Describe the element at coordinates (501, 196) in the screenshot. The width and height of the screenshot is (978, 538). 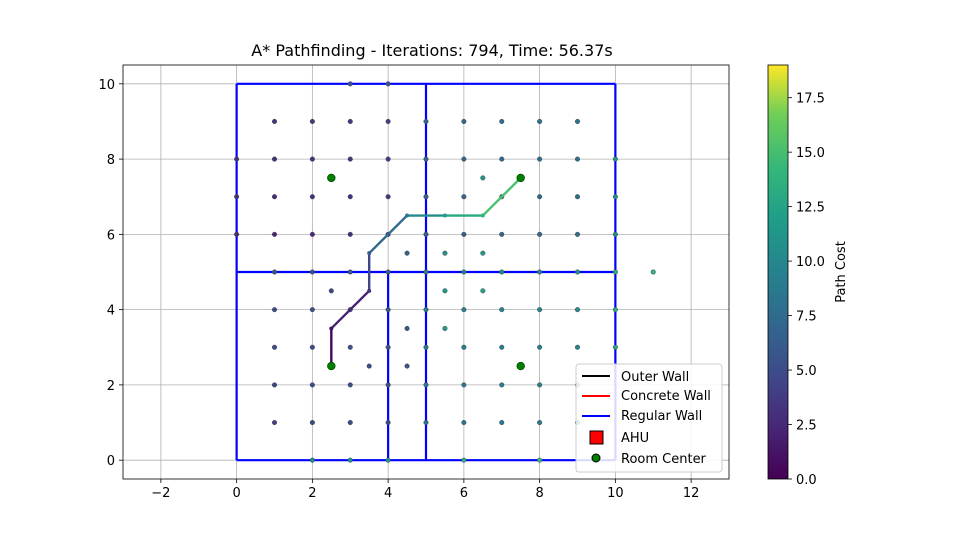
I see `path-segment` at that location.